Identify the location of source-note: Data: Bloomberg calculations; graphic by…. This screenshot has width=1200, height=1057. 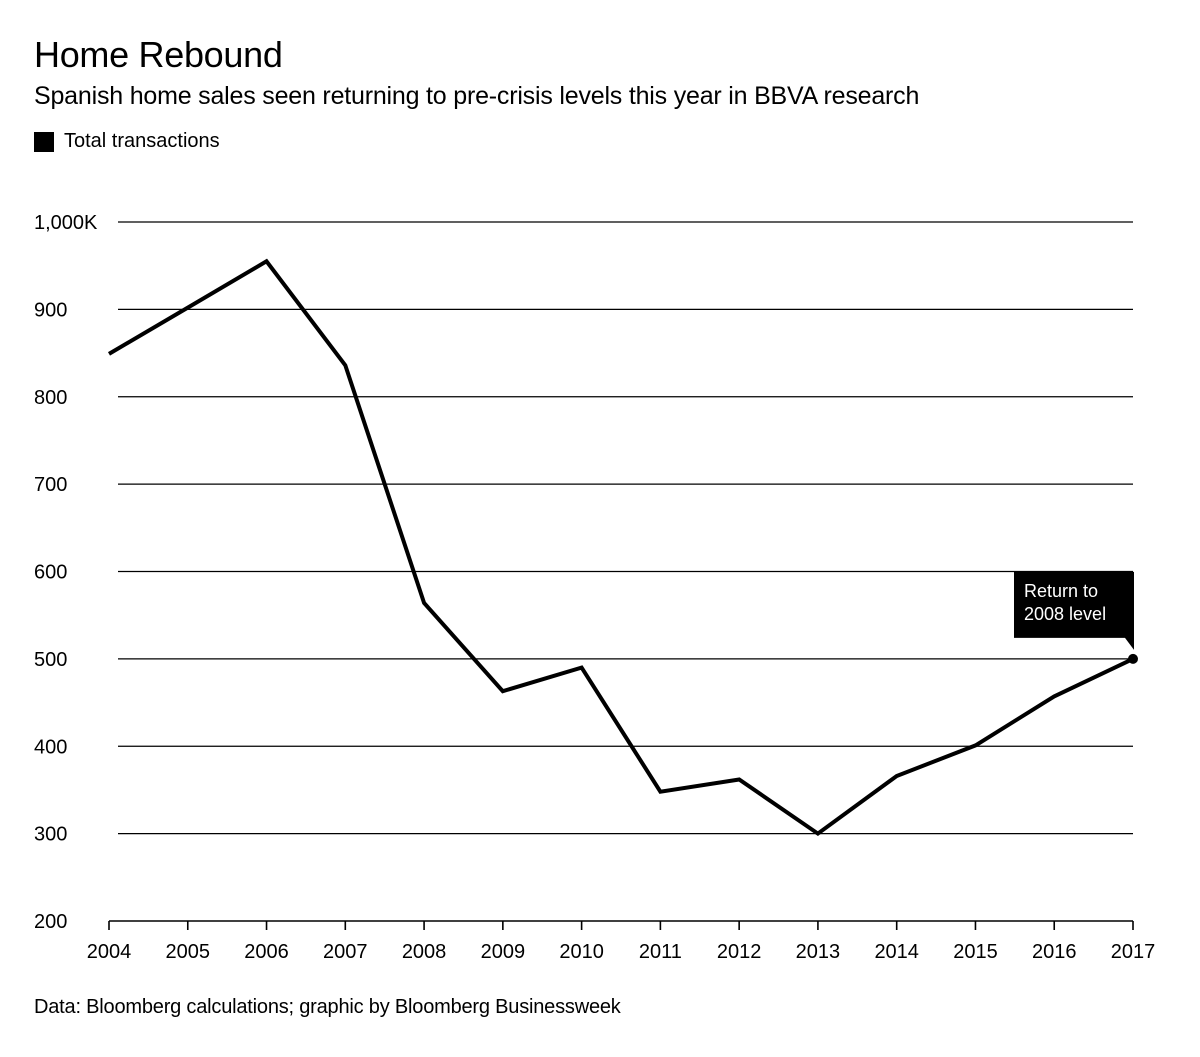
(327, 1007).